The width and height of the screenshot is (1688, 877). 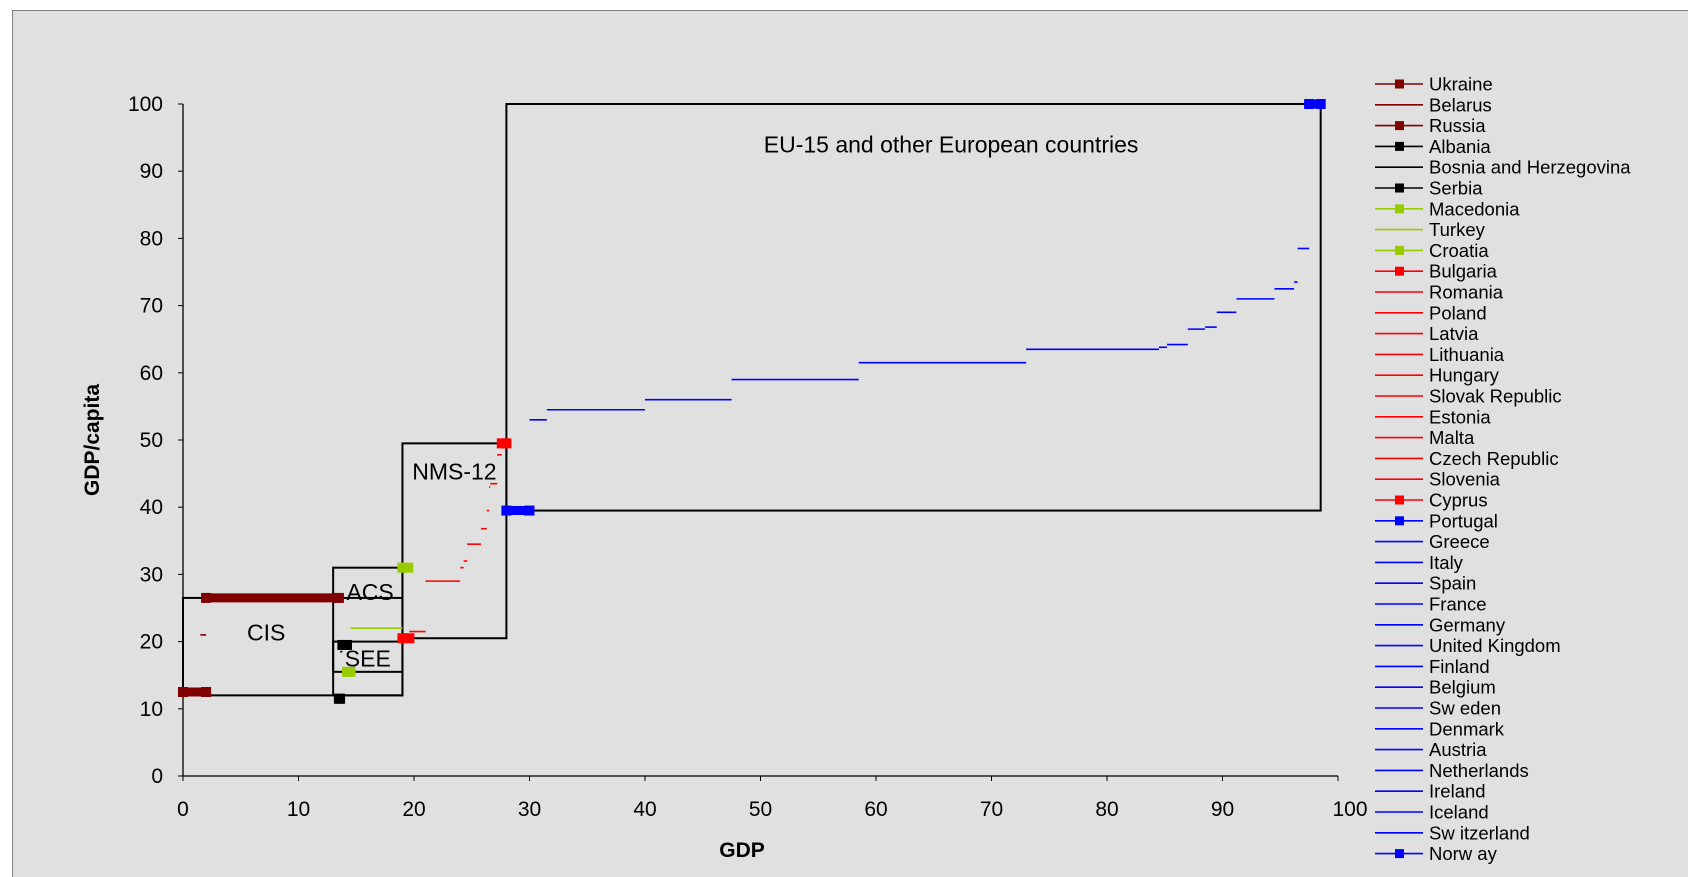 I want to click on y-tick-label: 100, so click(x=145, y=104).